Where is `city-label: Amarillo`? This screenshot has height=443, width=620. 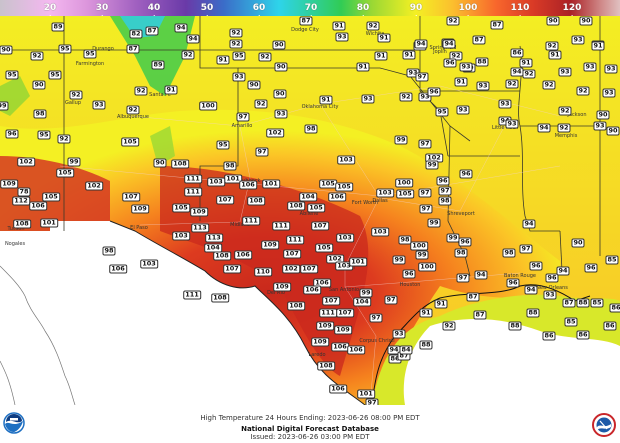 city-label: Amarillo is located at coordinates (242, 126).